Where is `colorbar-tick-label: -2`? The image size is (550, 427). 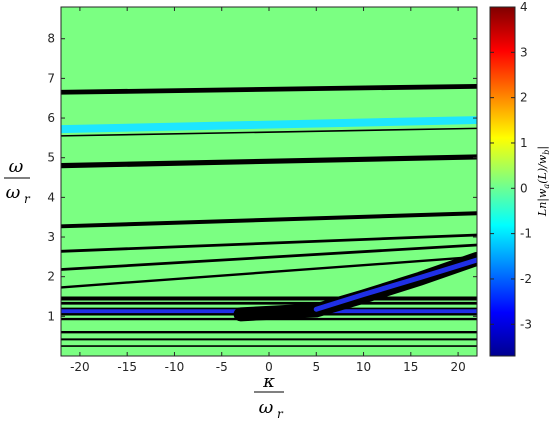
colorbar-tick-label: -2 is located at coordinates (526, 279).